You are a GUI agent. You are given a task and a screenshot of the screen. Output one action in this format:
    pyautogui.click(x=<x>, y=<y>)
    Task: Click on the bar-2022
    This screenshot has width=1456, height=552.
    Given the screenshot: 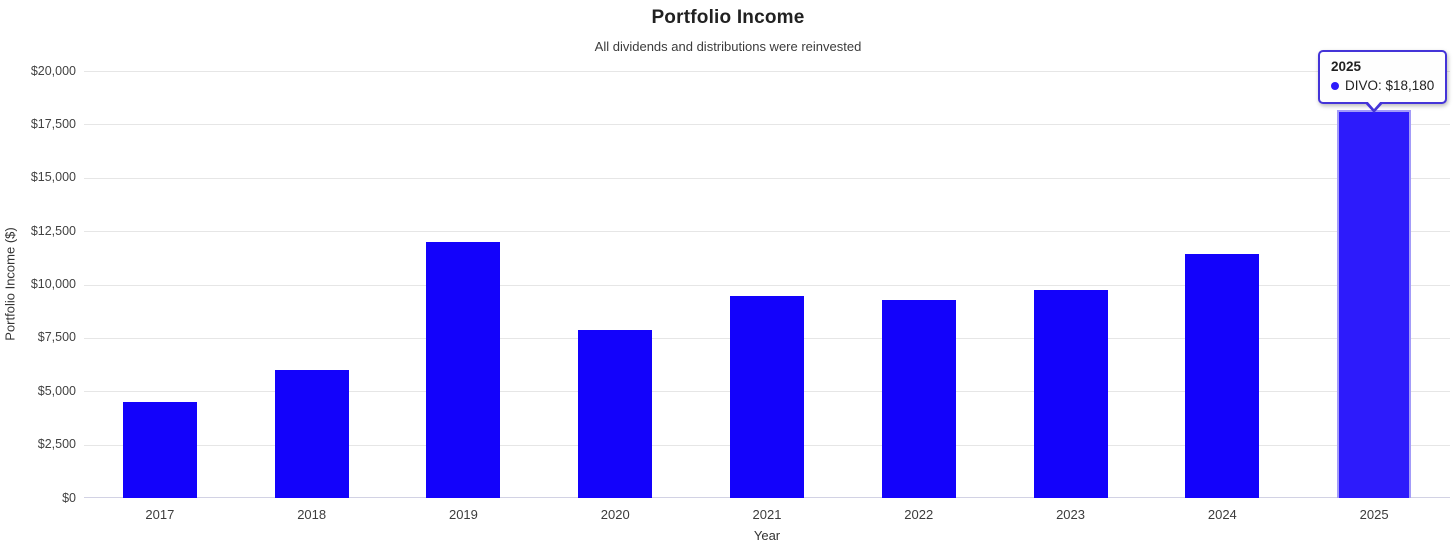 What is the action you would take?
    pyautogui.click(x=918, y=399)
    